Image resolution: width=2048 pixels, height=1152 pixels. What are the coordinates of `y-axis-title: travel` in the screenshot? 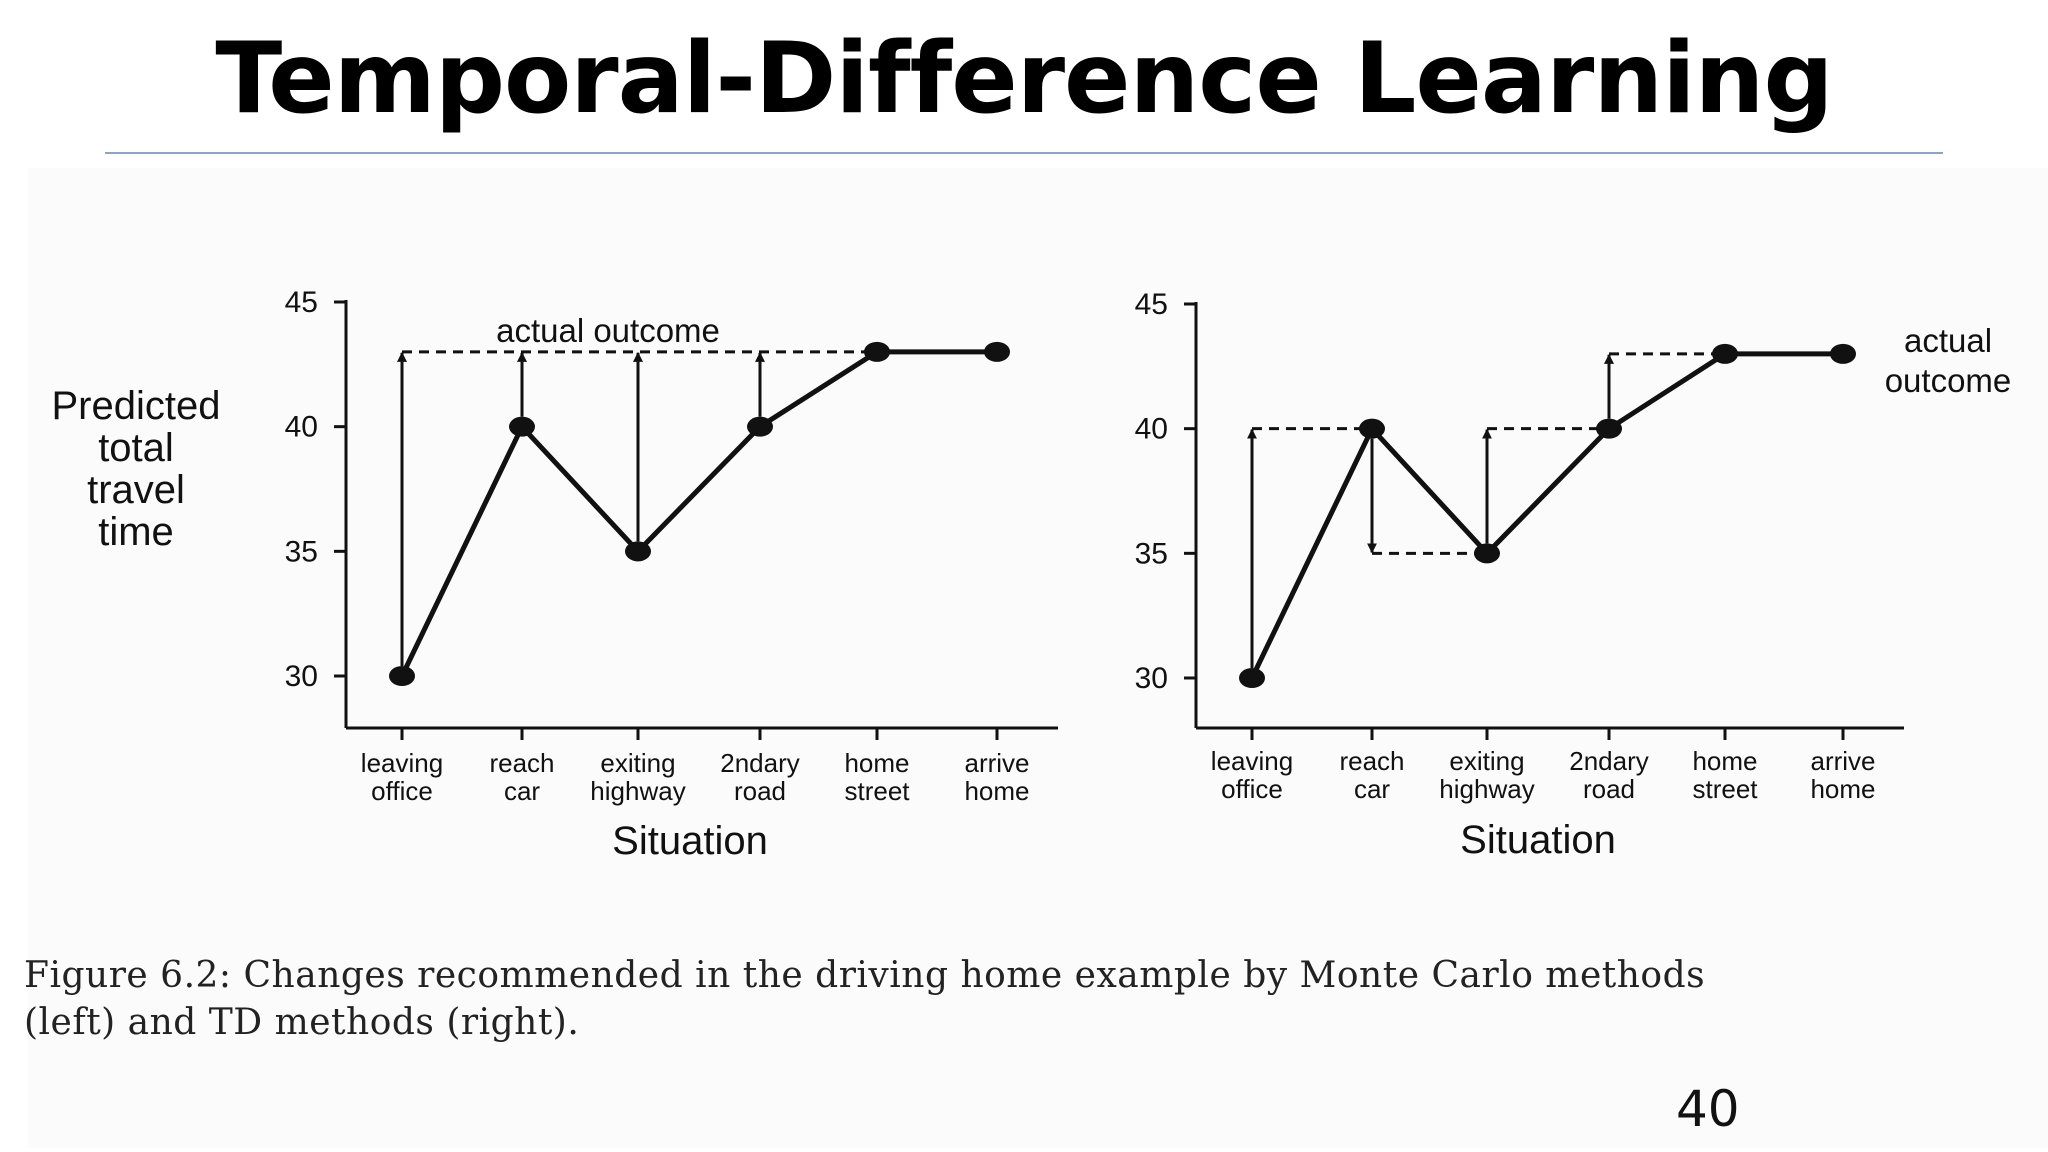 It's located at (136, 490).